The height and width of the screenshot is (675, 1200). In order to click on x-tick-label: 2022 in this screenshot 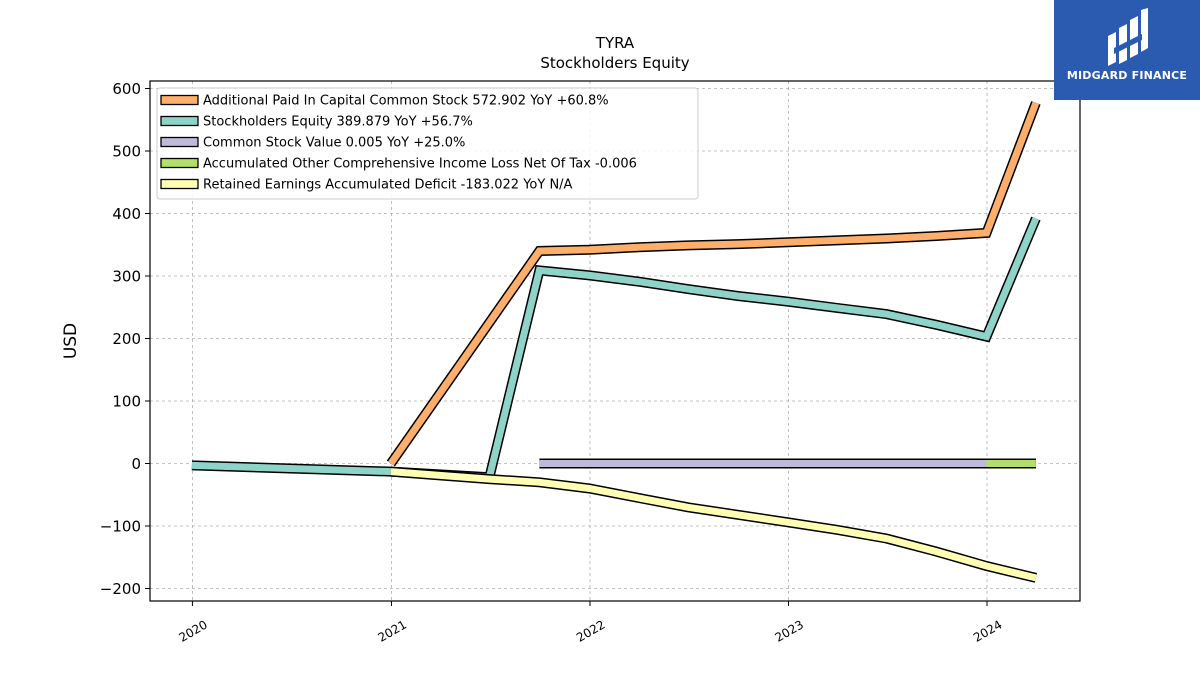, I will do `click(590, 630)`.